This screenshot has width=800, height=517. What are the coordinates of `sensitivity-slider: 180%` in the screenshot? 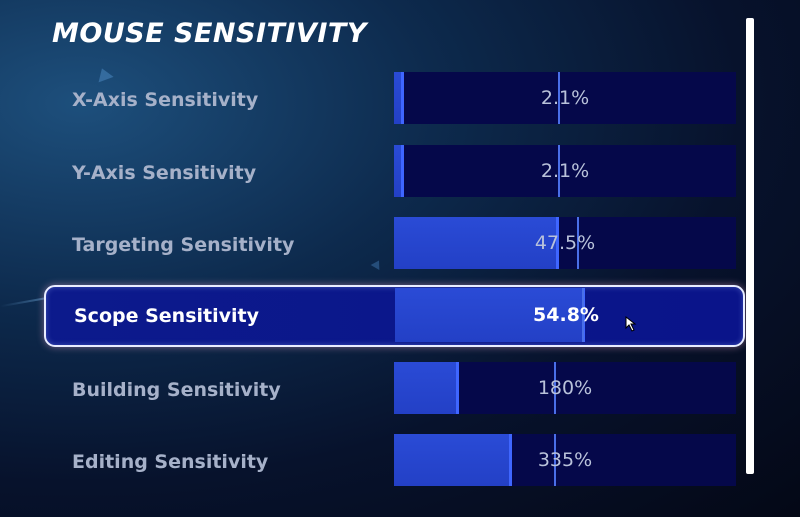 It's located at (565, 388).